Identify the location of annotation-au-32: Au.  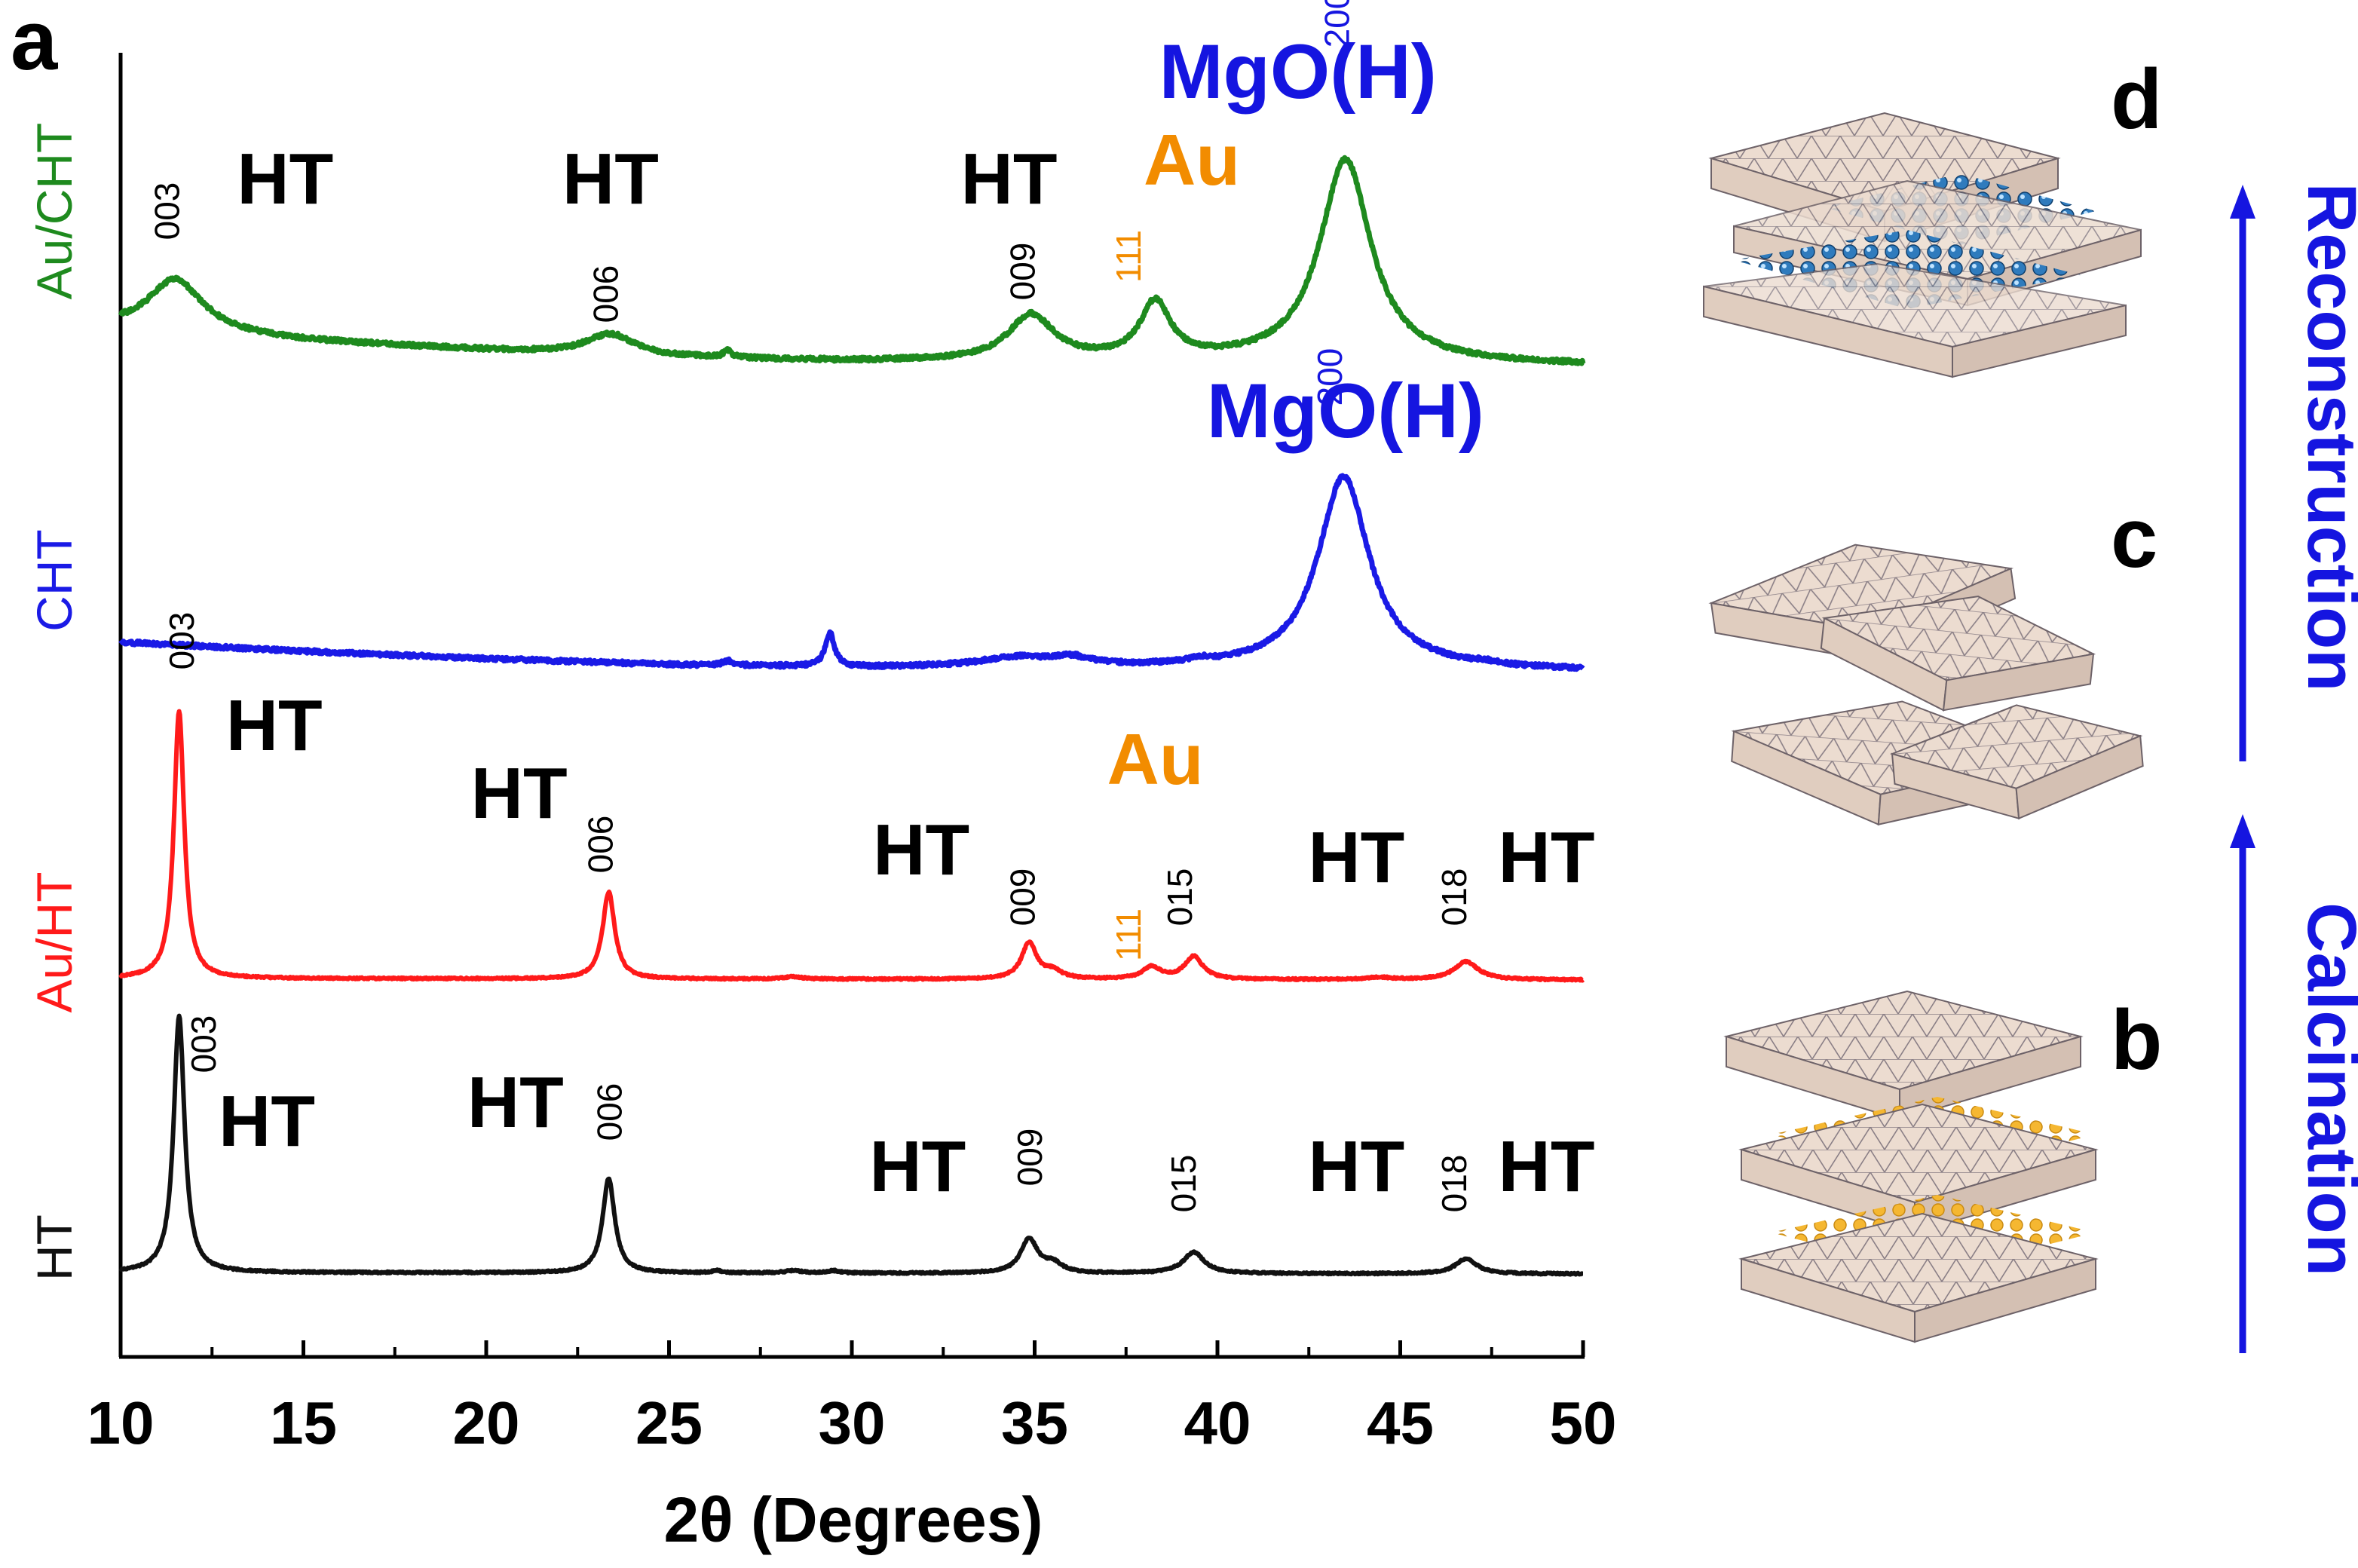
(1192, 160).